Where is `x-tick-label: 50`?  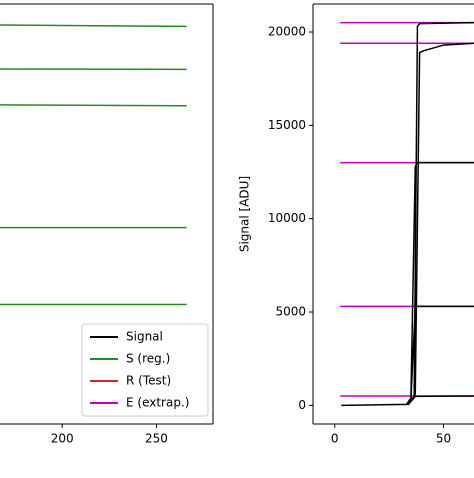
x-tick-label: 50 is located at coordinates (443, 439).